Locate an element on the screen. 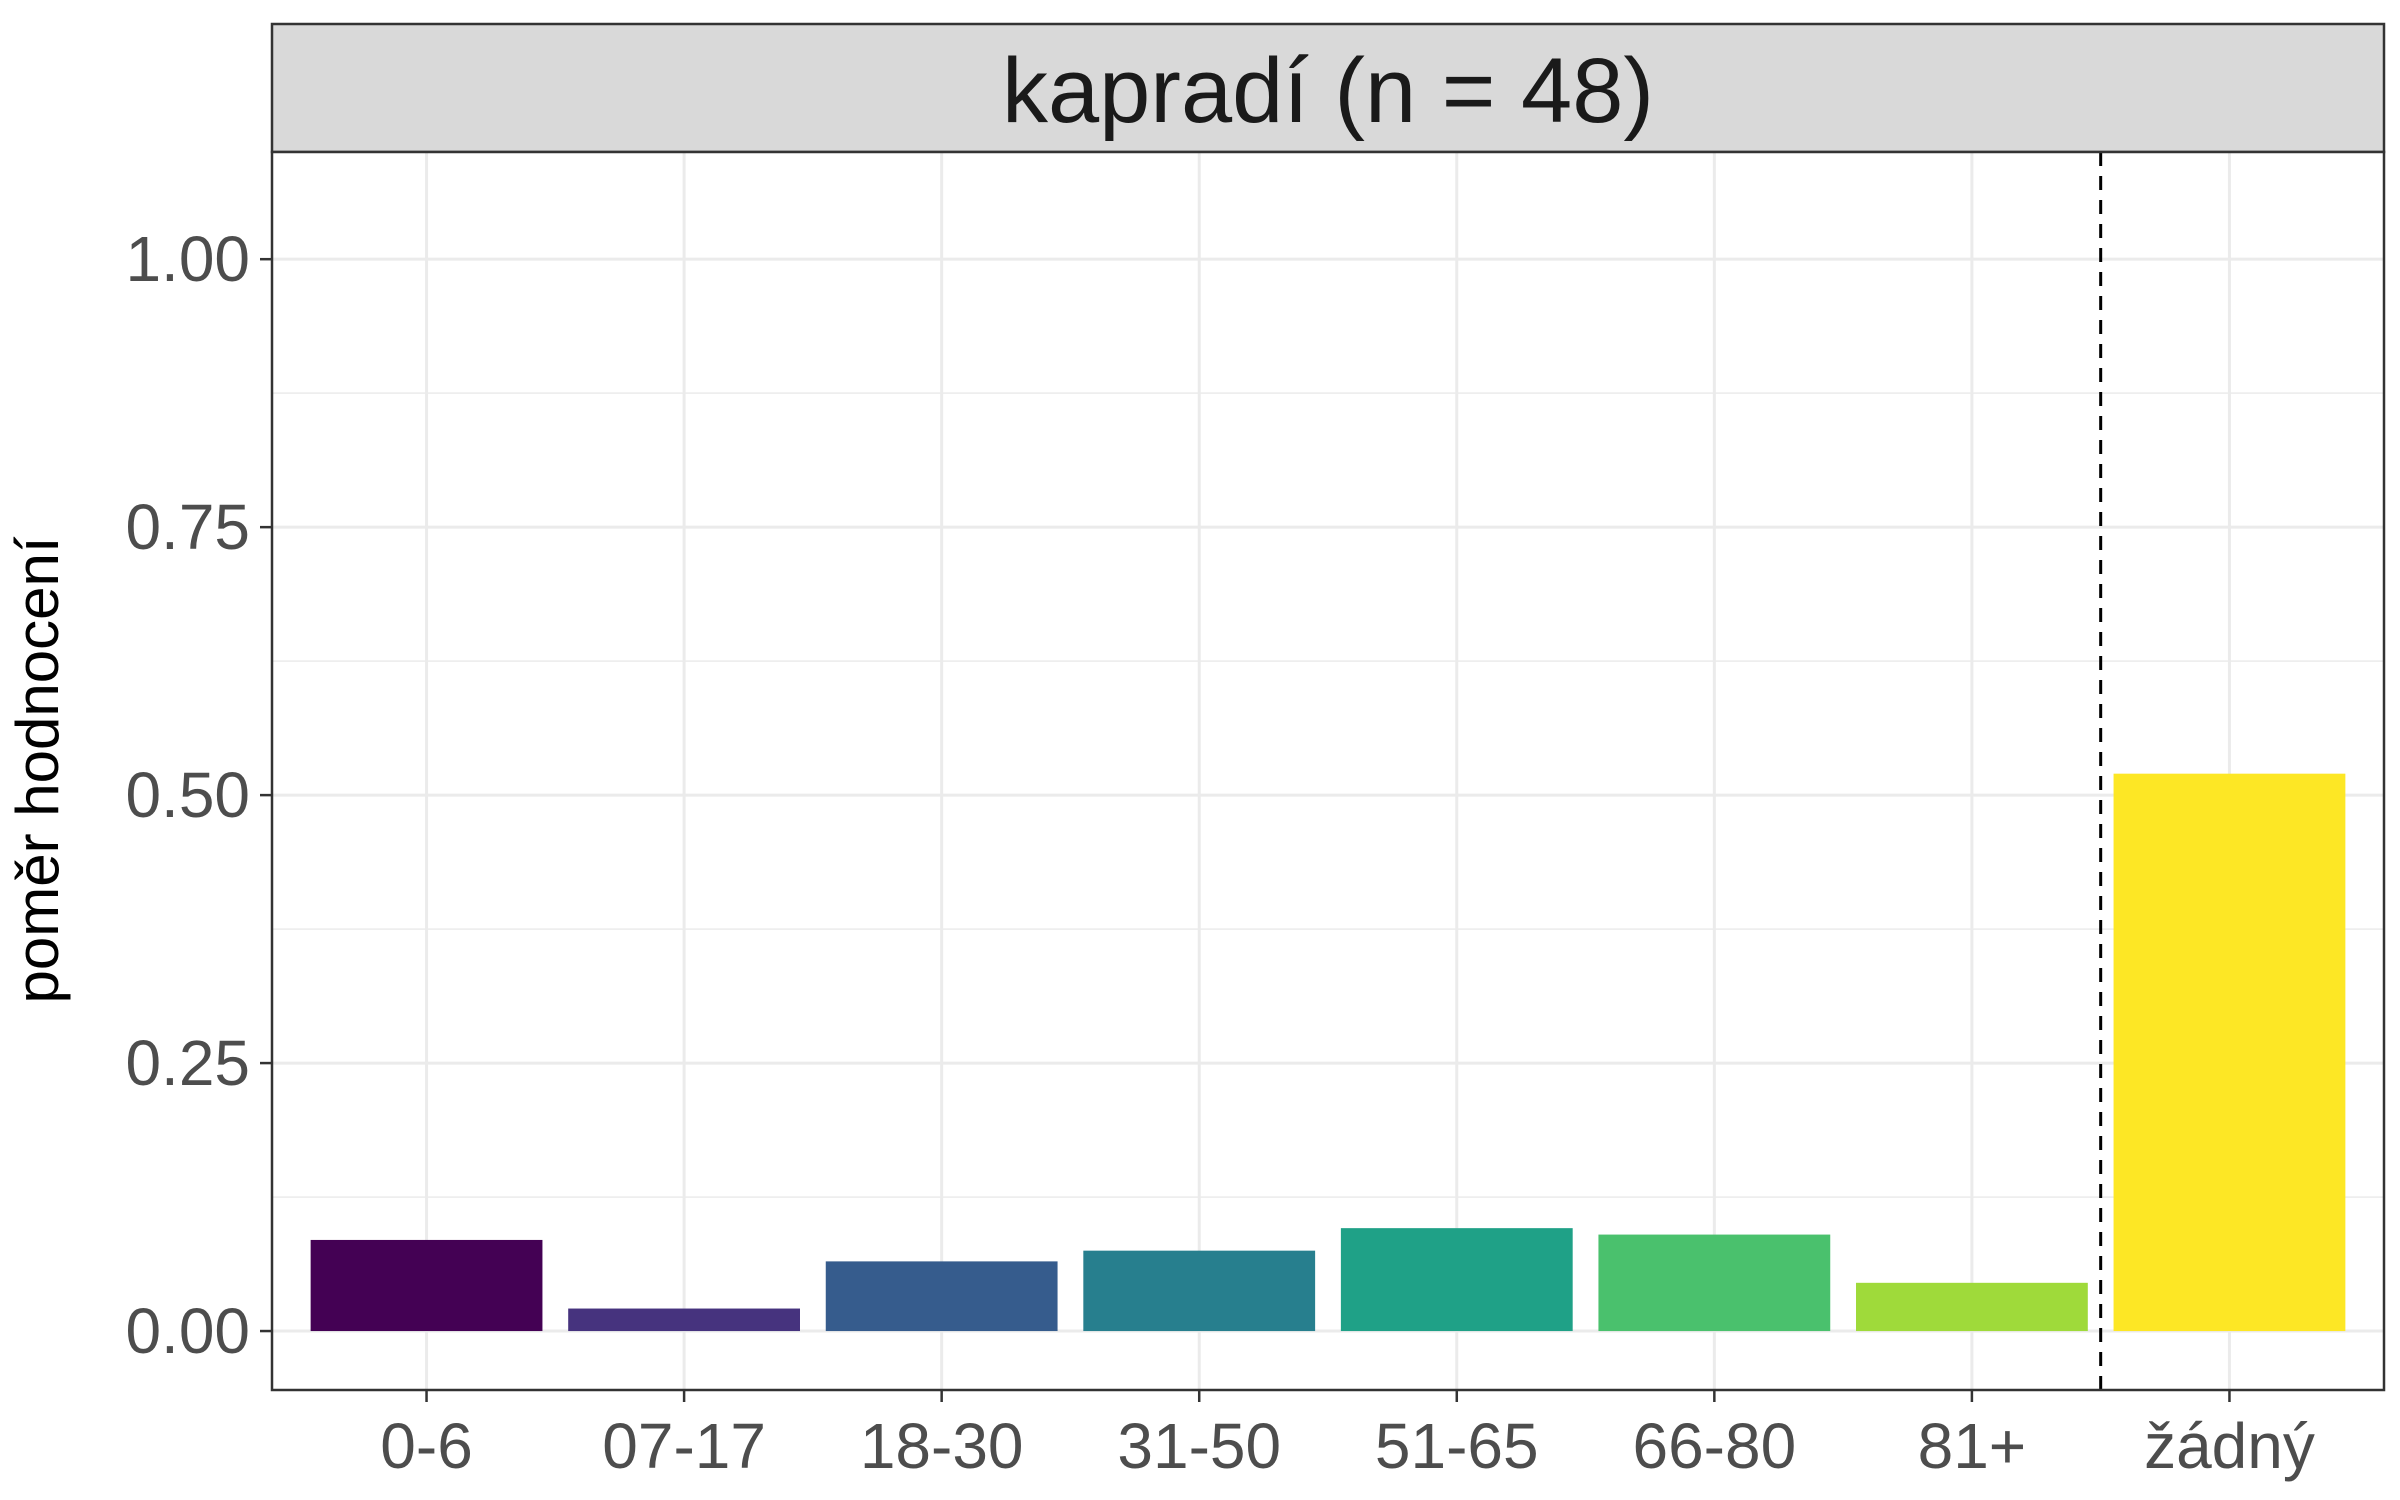 This screenshot has width=2400, height=1500. facet-title: kapradí (n = 48) is located at coordinates (1328, 91).